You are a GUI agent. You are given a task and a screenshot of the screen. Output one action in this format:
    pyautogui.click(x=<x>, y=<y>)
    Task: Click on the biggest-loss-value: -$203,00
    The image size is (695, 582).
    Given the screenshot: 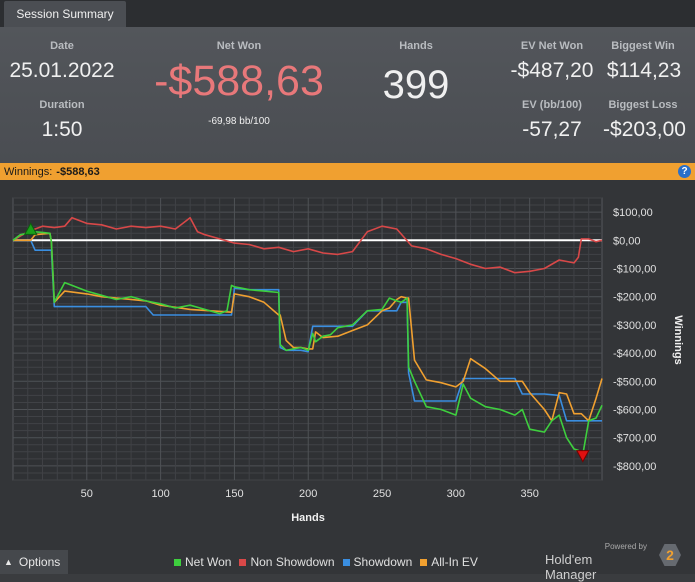 What is the action you would take?
    pyautogui.click(x=644, y=129)
    